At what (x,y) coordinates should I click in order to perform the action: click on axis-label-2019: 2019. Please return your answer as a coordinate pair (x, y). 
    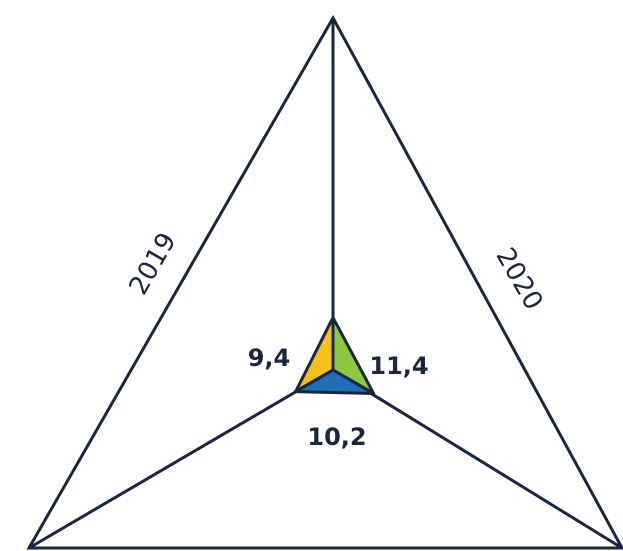
    Looking at the image, I should click on (153, 264).